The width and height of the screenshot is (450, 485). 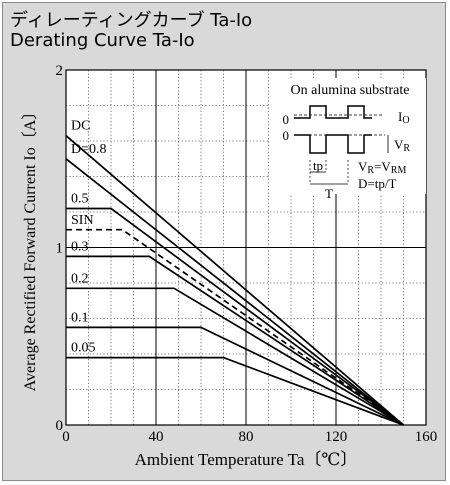 I want to click on y-tick-label: 0, so click(x=60, y=426).